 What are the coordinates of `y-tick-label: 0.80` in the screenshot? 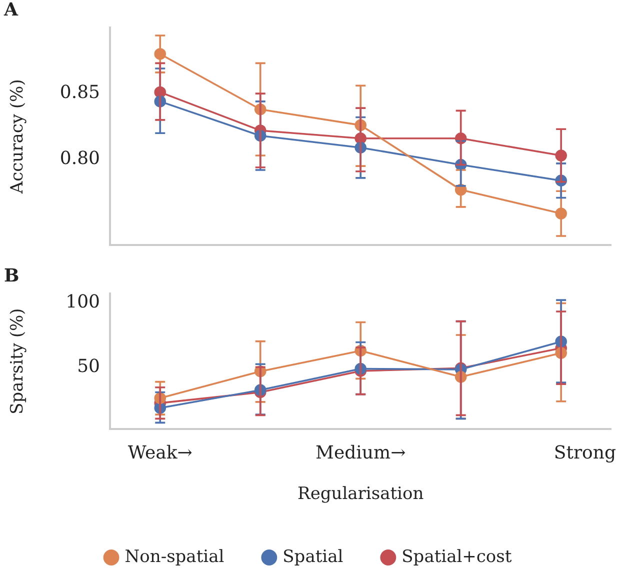 It's located at (80, 159).